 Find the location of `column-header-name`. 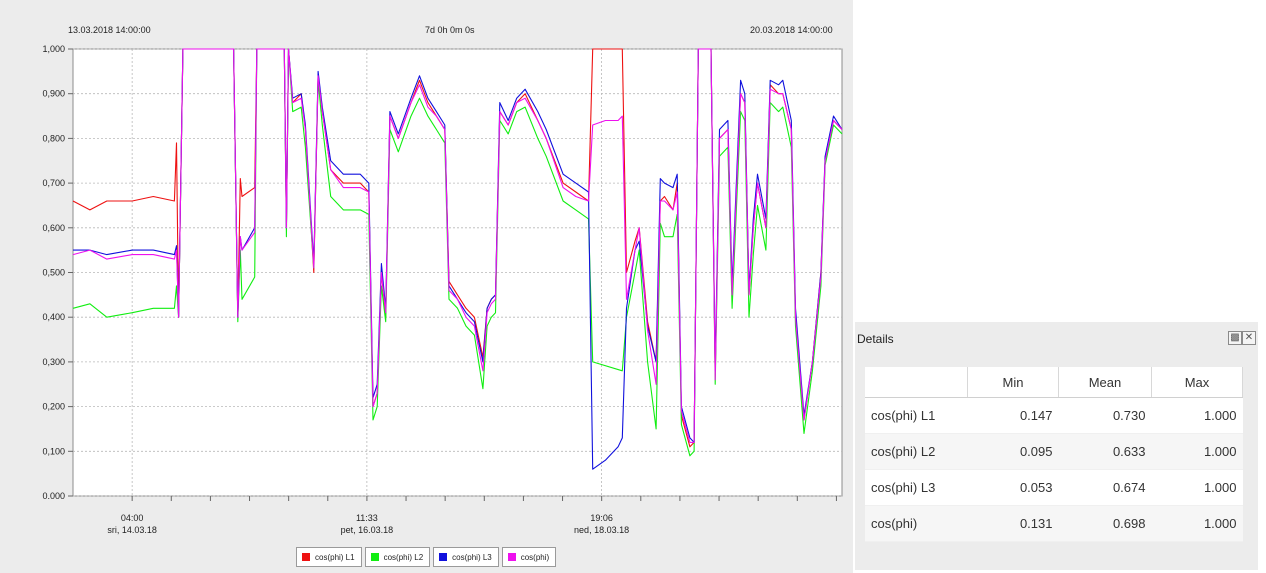

column-header-name is located at coordinates (916, 382).